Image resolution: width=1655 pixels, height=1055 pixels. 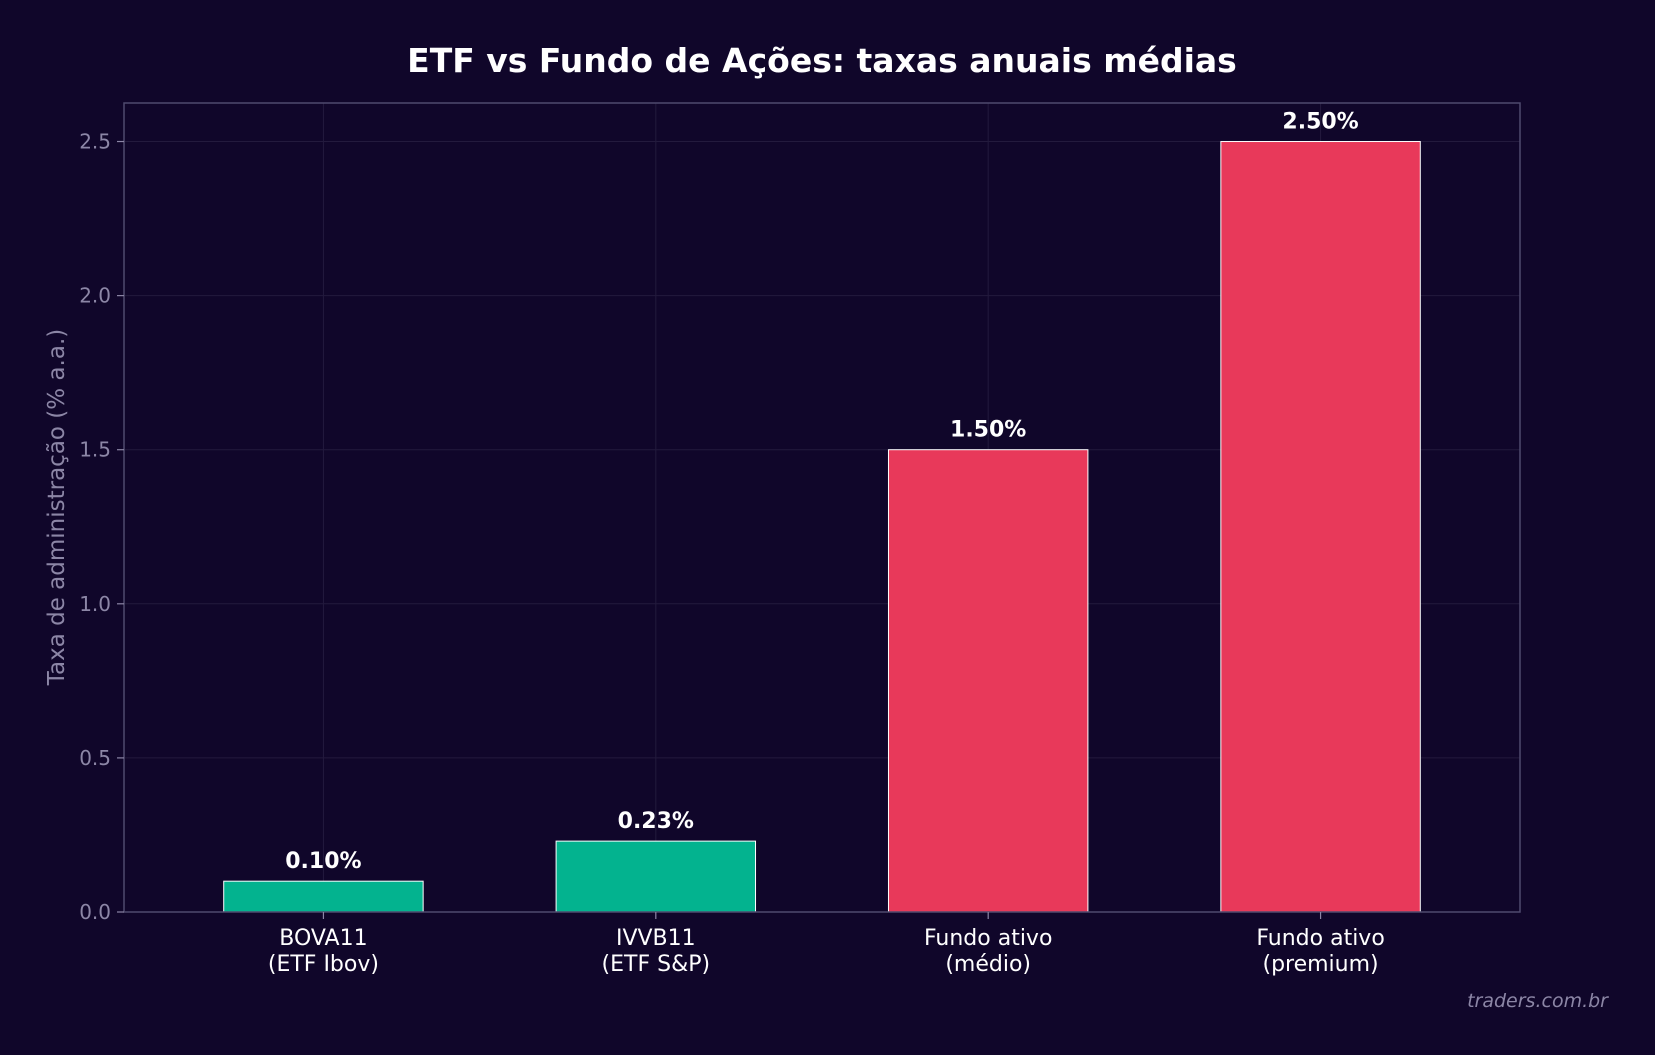 What do you see at coordinates (95, 450) in the screenshot?
I see `y-tick-label-3: 1.5` at bounding box center [95, 450].